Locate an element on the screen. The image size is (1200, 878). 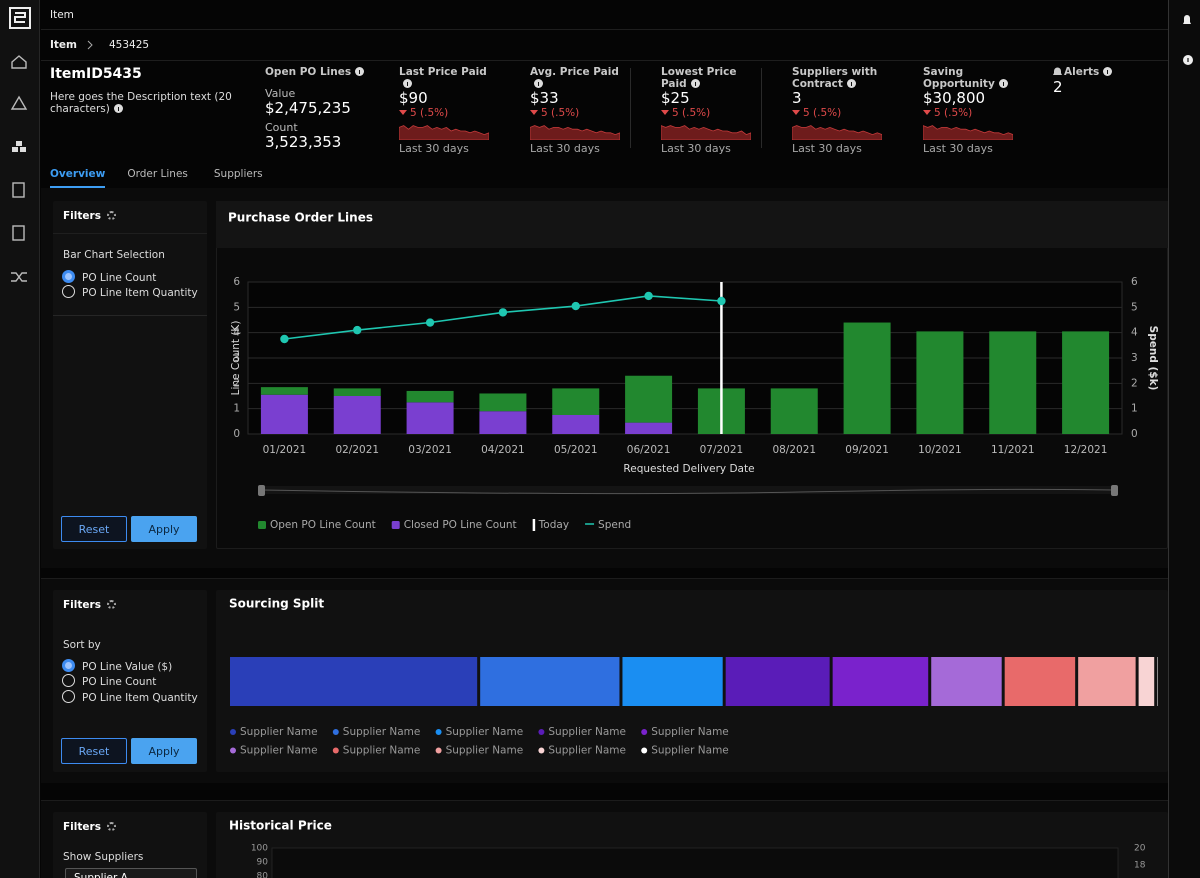
sparkline-area is located at coordinates (575, 132).